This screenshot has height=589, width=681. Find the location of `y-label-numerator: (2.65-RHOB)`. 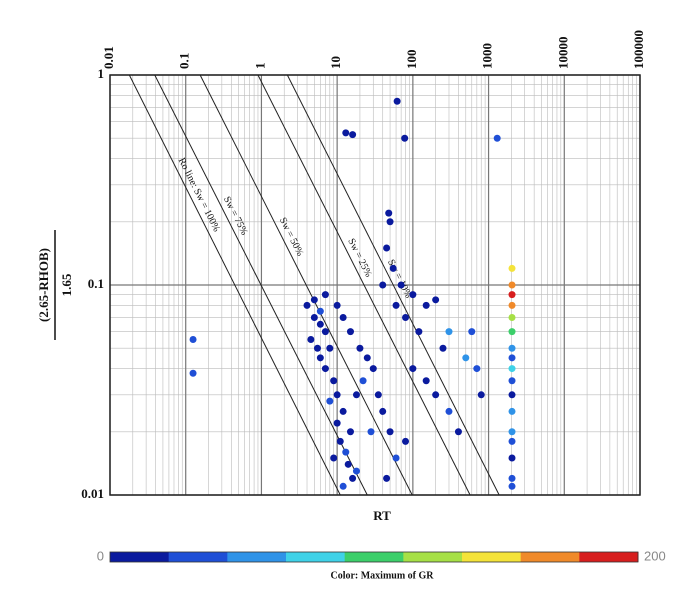

y-label-numerator: (2.65-RHOB) is located at coordinates (43, 285).